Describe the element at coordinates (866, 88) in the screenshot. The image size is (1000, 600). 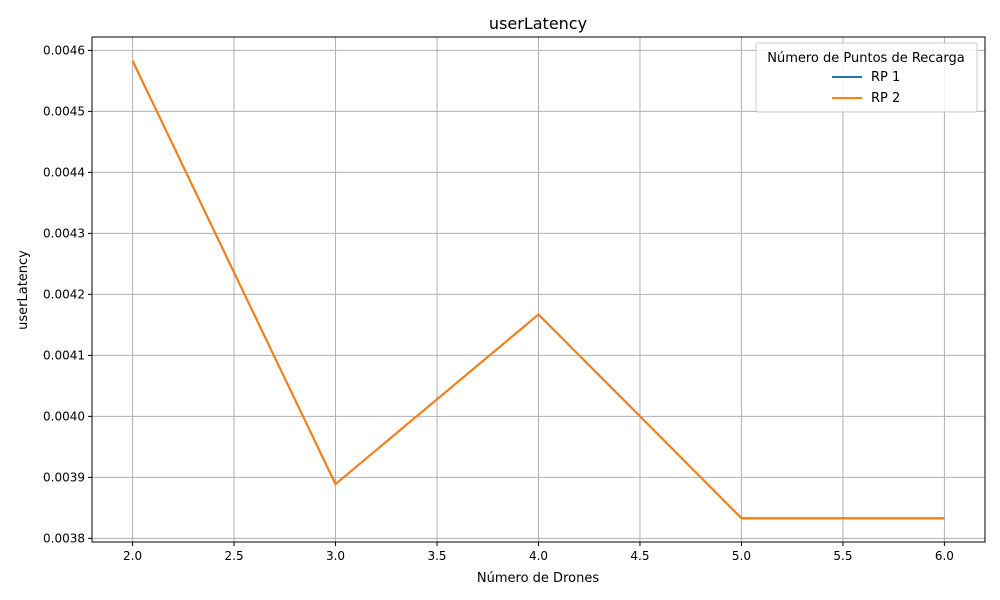
I see `legend-items: RP 1 RP 2` at that location.